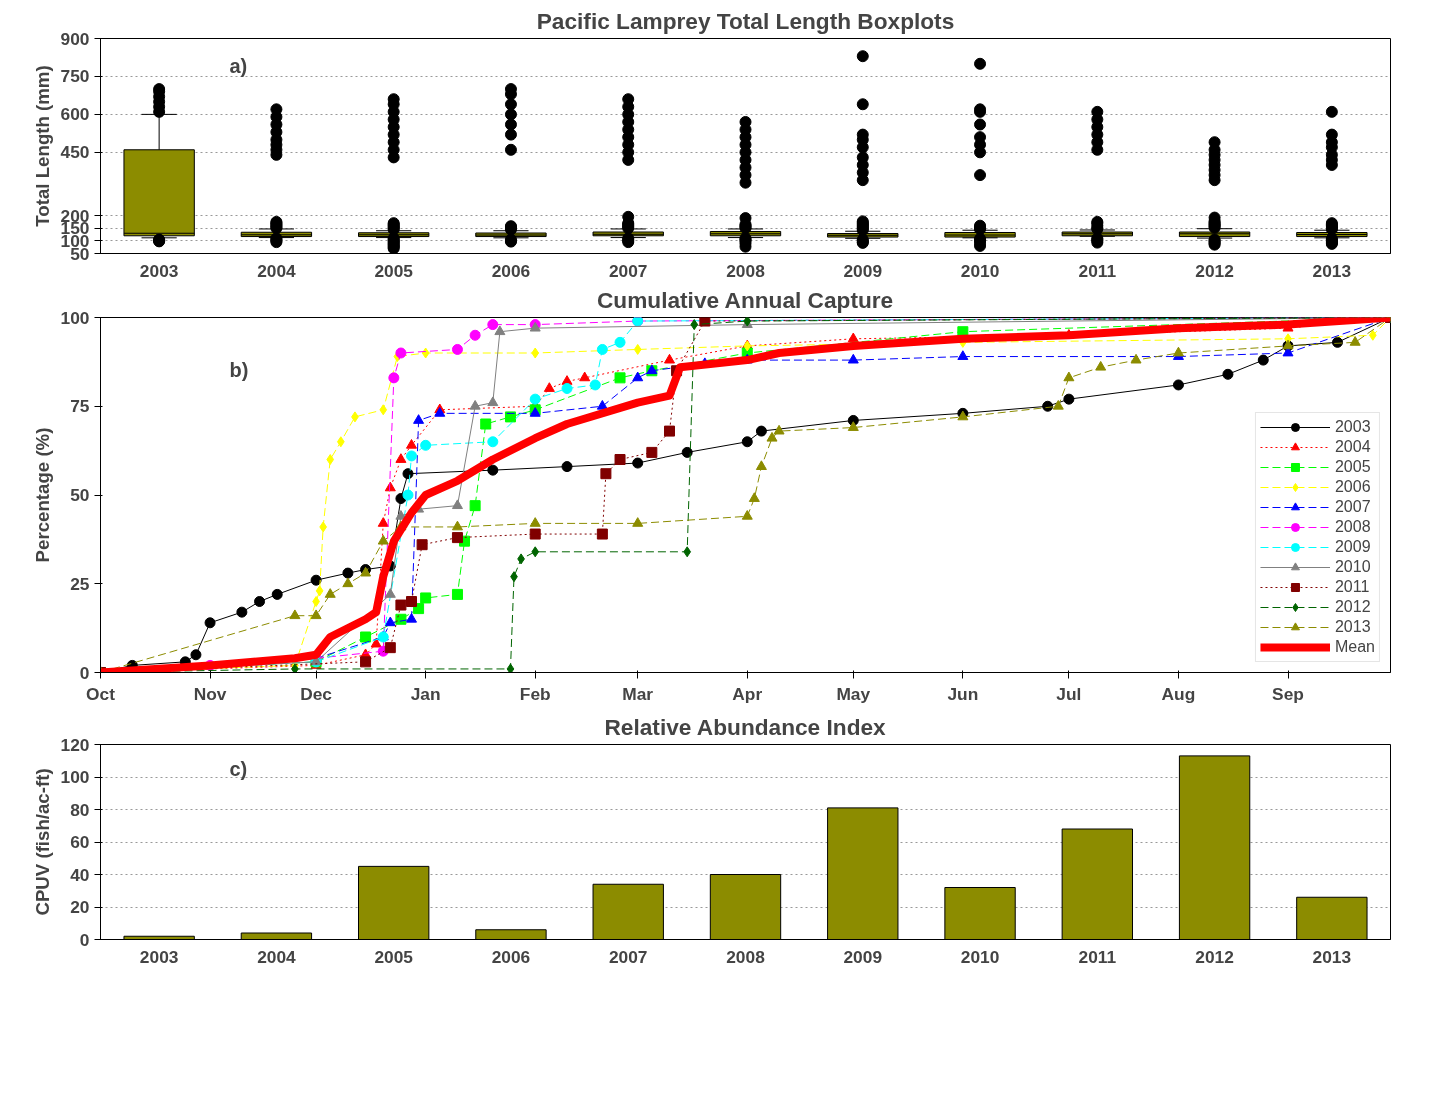  What do you see at coordinates (1352, 567) in the screenshot?
I see `legend-label: 2010` at bounding box center [1352, 567].